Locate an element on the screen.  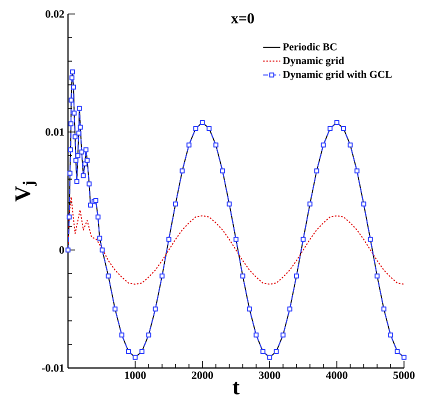
legend-label: Dynamic grid with GCL is located at coordinates (337, 75).